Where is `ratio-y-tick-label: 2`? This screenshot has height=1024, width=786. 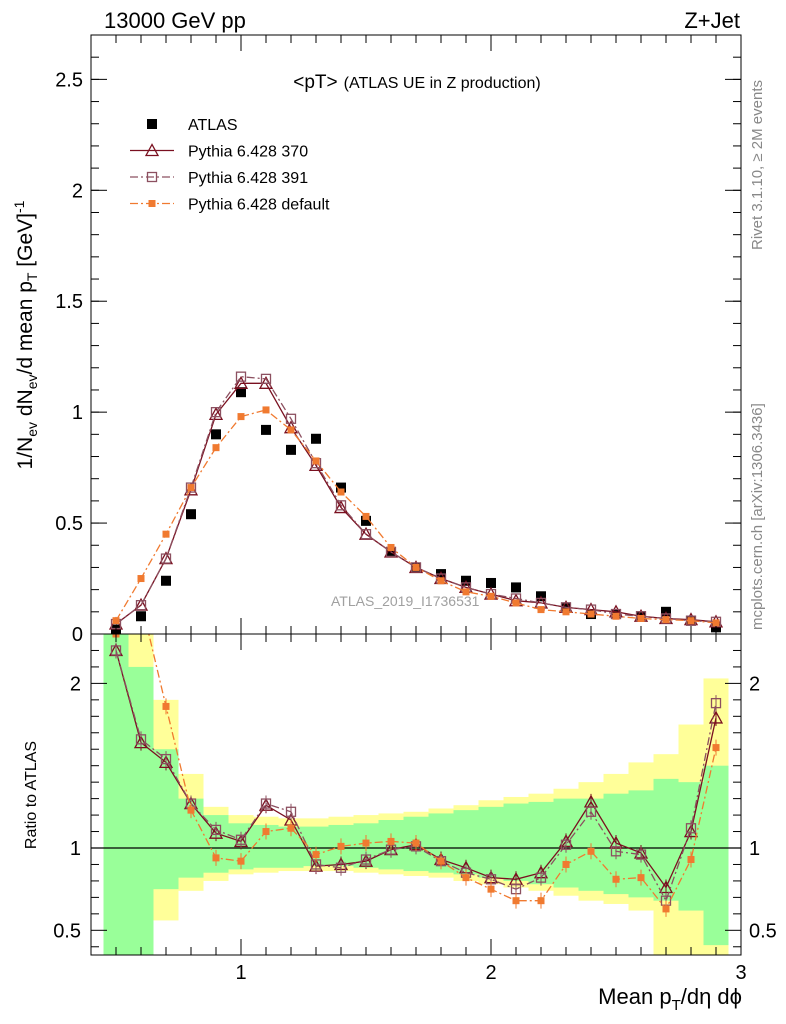
ratio-y-tick-label: 2 is located at coordinates (75, 684).